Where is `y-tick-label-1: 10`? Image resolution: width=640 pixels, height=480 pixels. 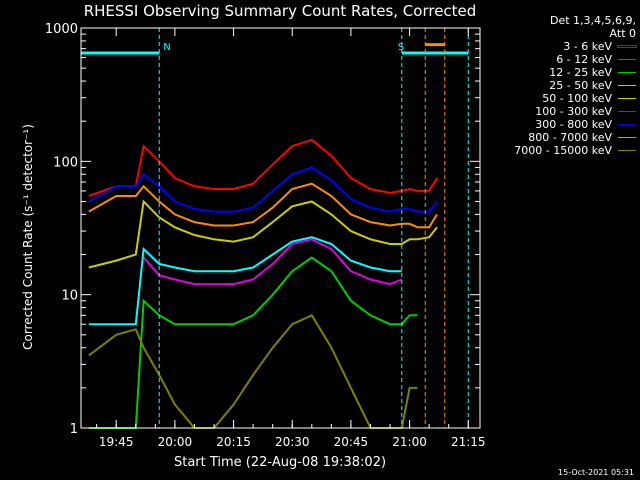
y-tick-label-1: 10 is located at coordinates (69, 296).